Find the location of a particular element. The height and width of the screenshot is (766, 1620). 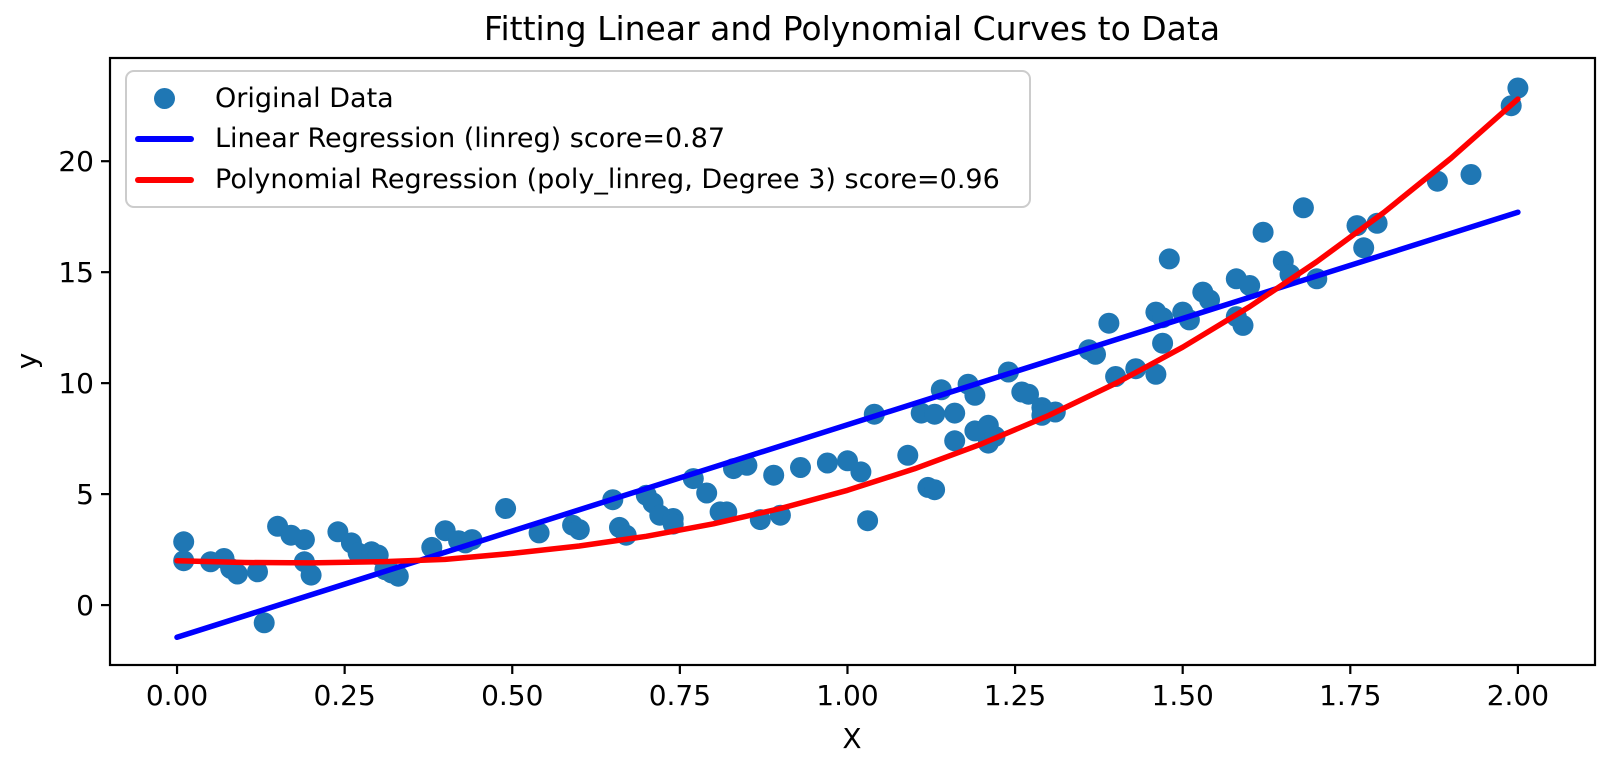

y-tick-label: 0 is located at coordinates (85, 605).